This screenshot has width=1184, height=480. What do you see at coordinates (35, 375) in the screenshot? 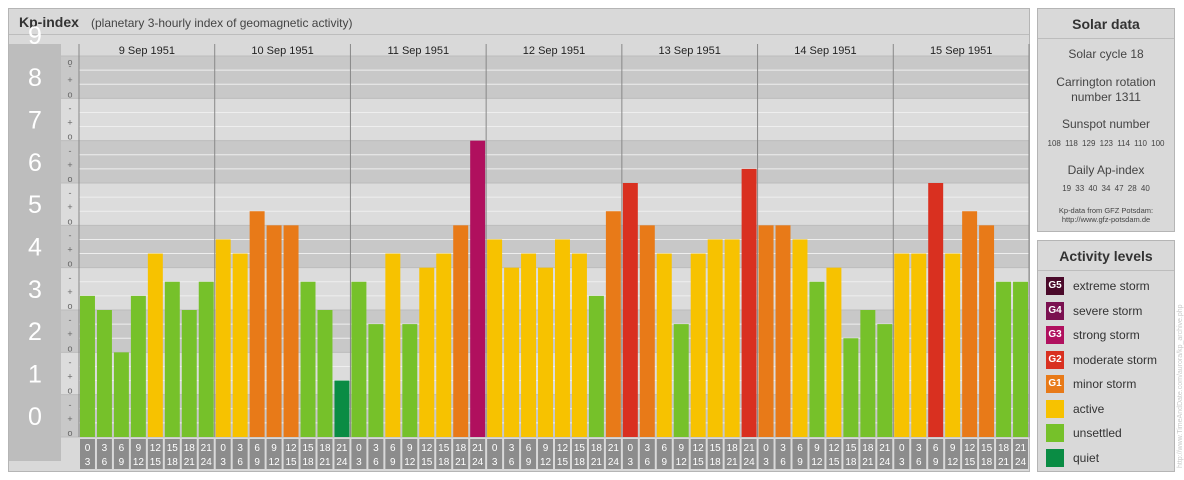
I see `y-tick-label: 1` at bounding box center [35, 375].